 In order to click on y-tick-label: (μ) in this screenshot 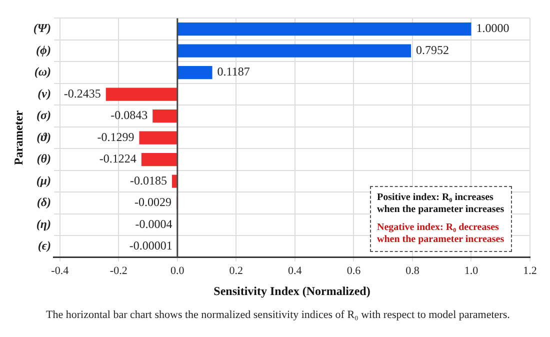, I will do `click(43, 180)`.